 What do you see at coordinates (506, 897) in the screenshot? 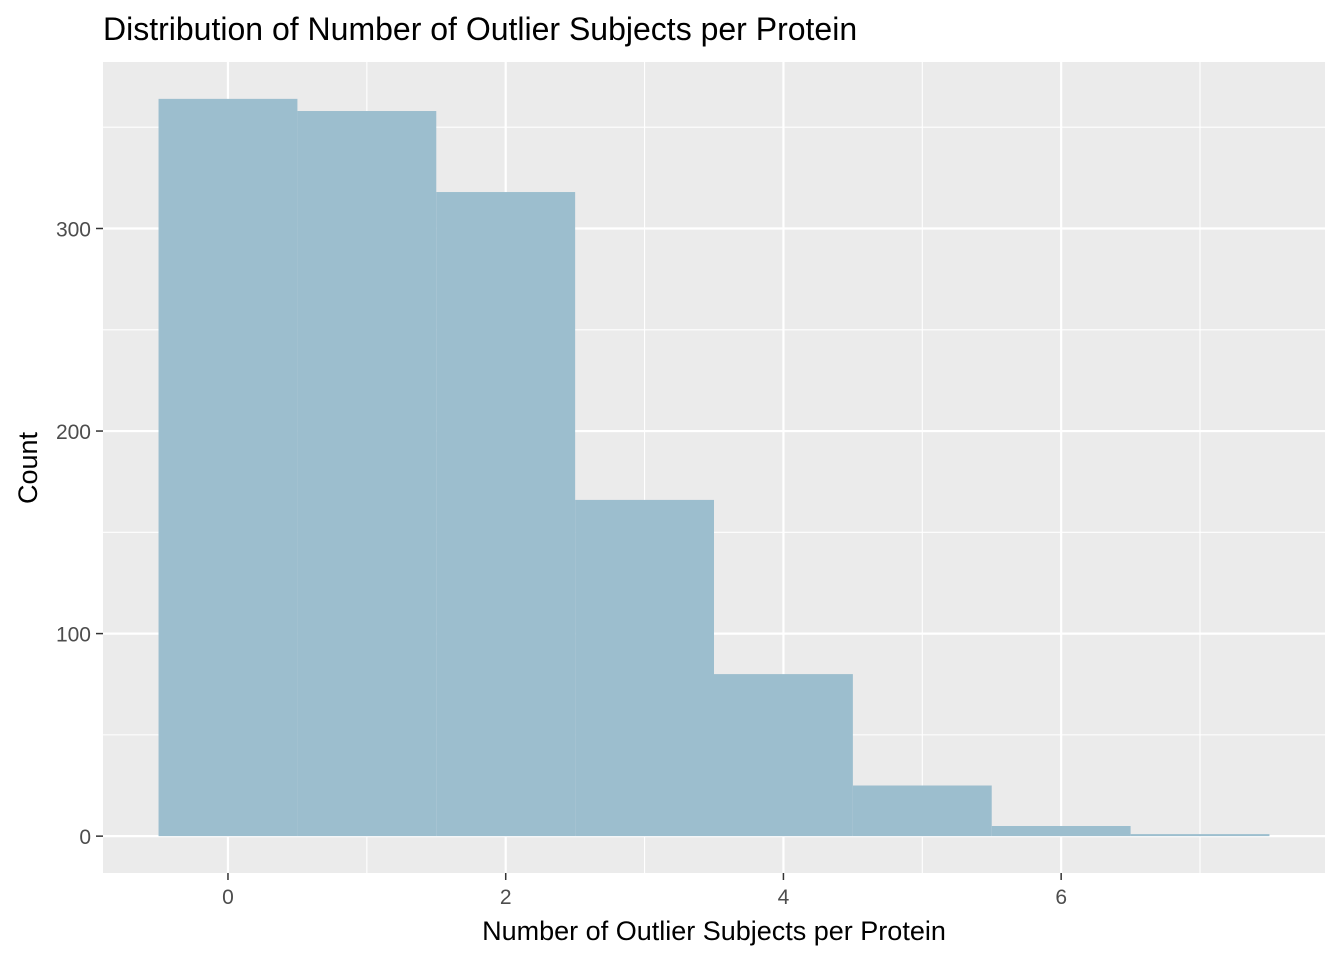
I see `x-tick-label: 2` at bounding box center [506, 897].